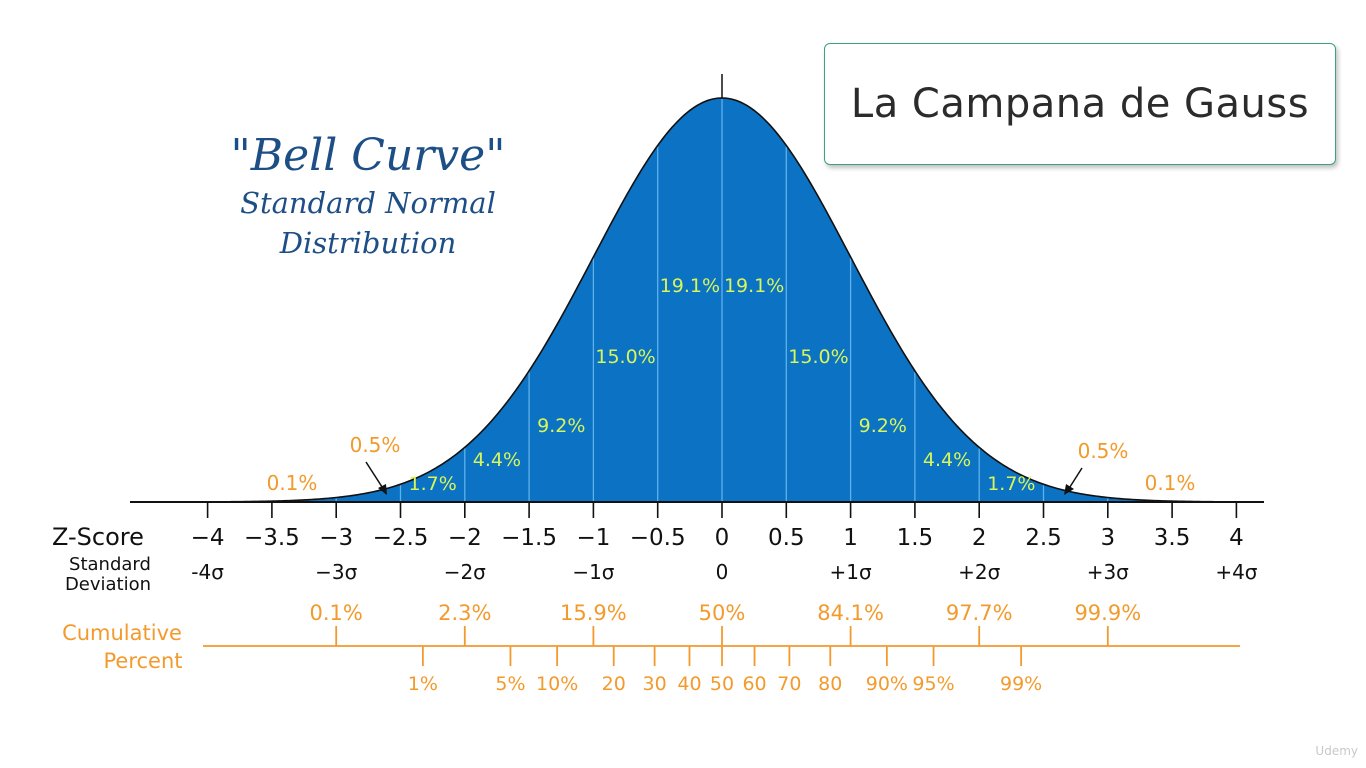 The width and height of the screenshot is (1366, 768). What do you see at coordinates (465, 572) in the screenshot?
I see `sd-tick-label: −2σ` at bounding box center [465, 572].